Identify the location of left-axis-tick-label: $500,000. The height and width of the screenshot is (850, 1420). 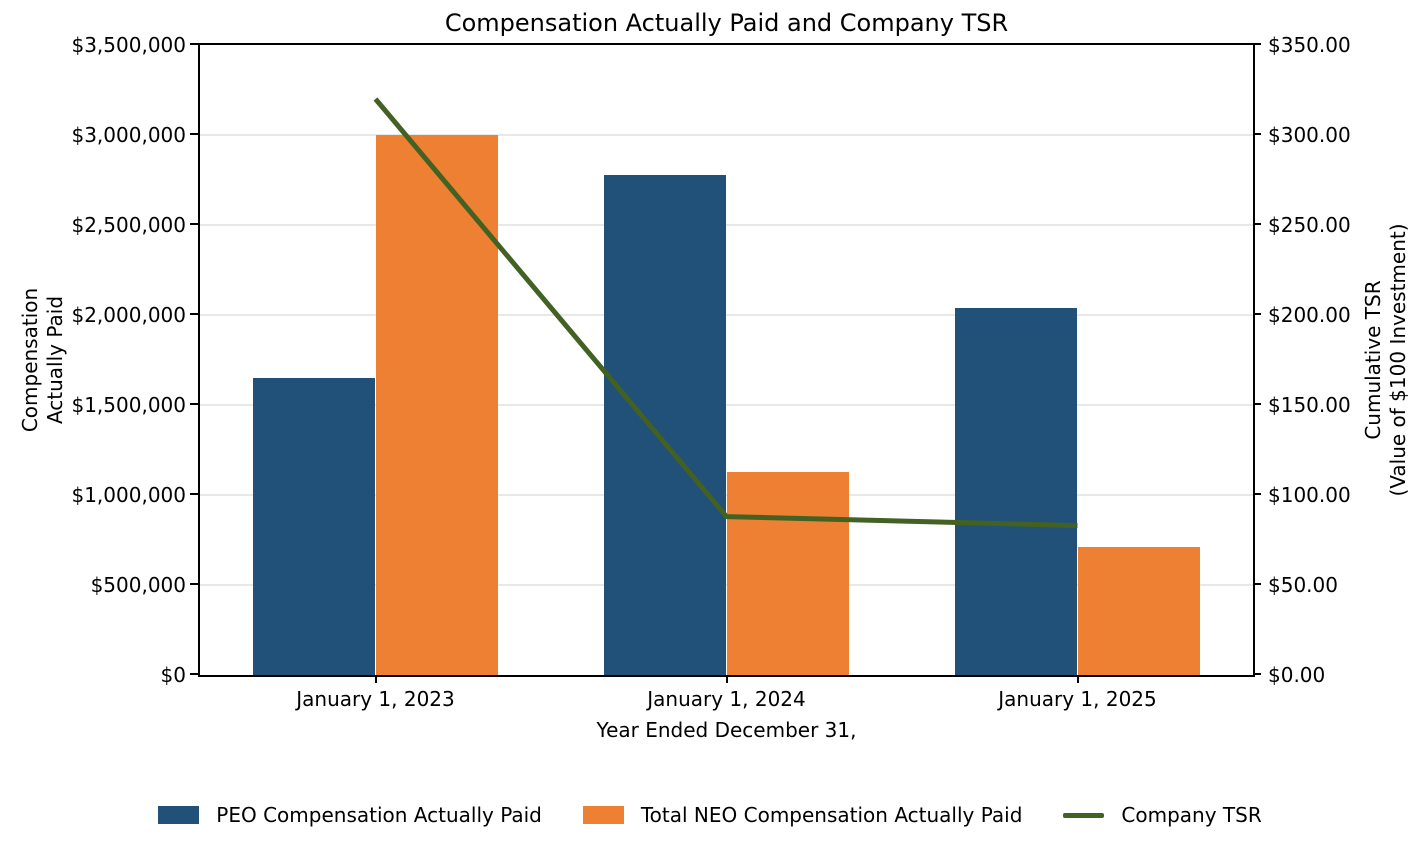
(138, 585).